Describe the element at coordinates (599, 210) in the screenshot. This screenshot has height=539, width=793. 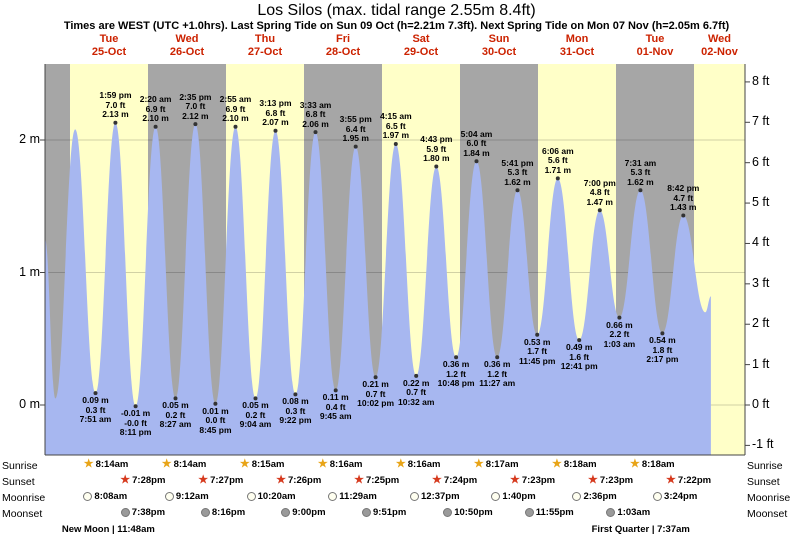
I see `tide-point-700pm` at that location.